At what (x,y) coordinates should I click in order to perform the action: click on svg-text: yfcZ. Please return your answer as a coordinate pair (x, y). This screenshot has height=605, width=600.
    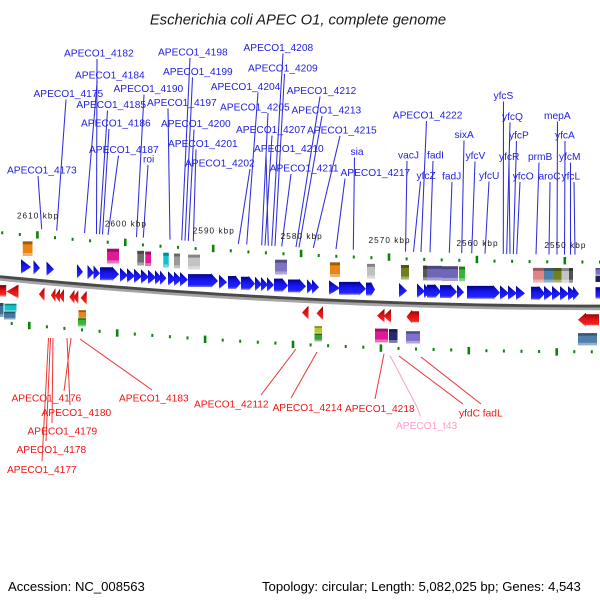
    Looking at the image, I should click on (426, 176).